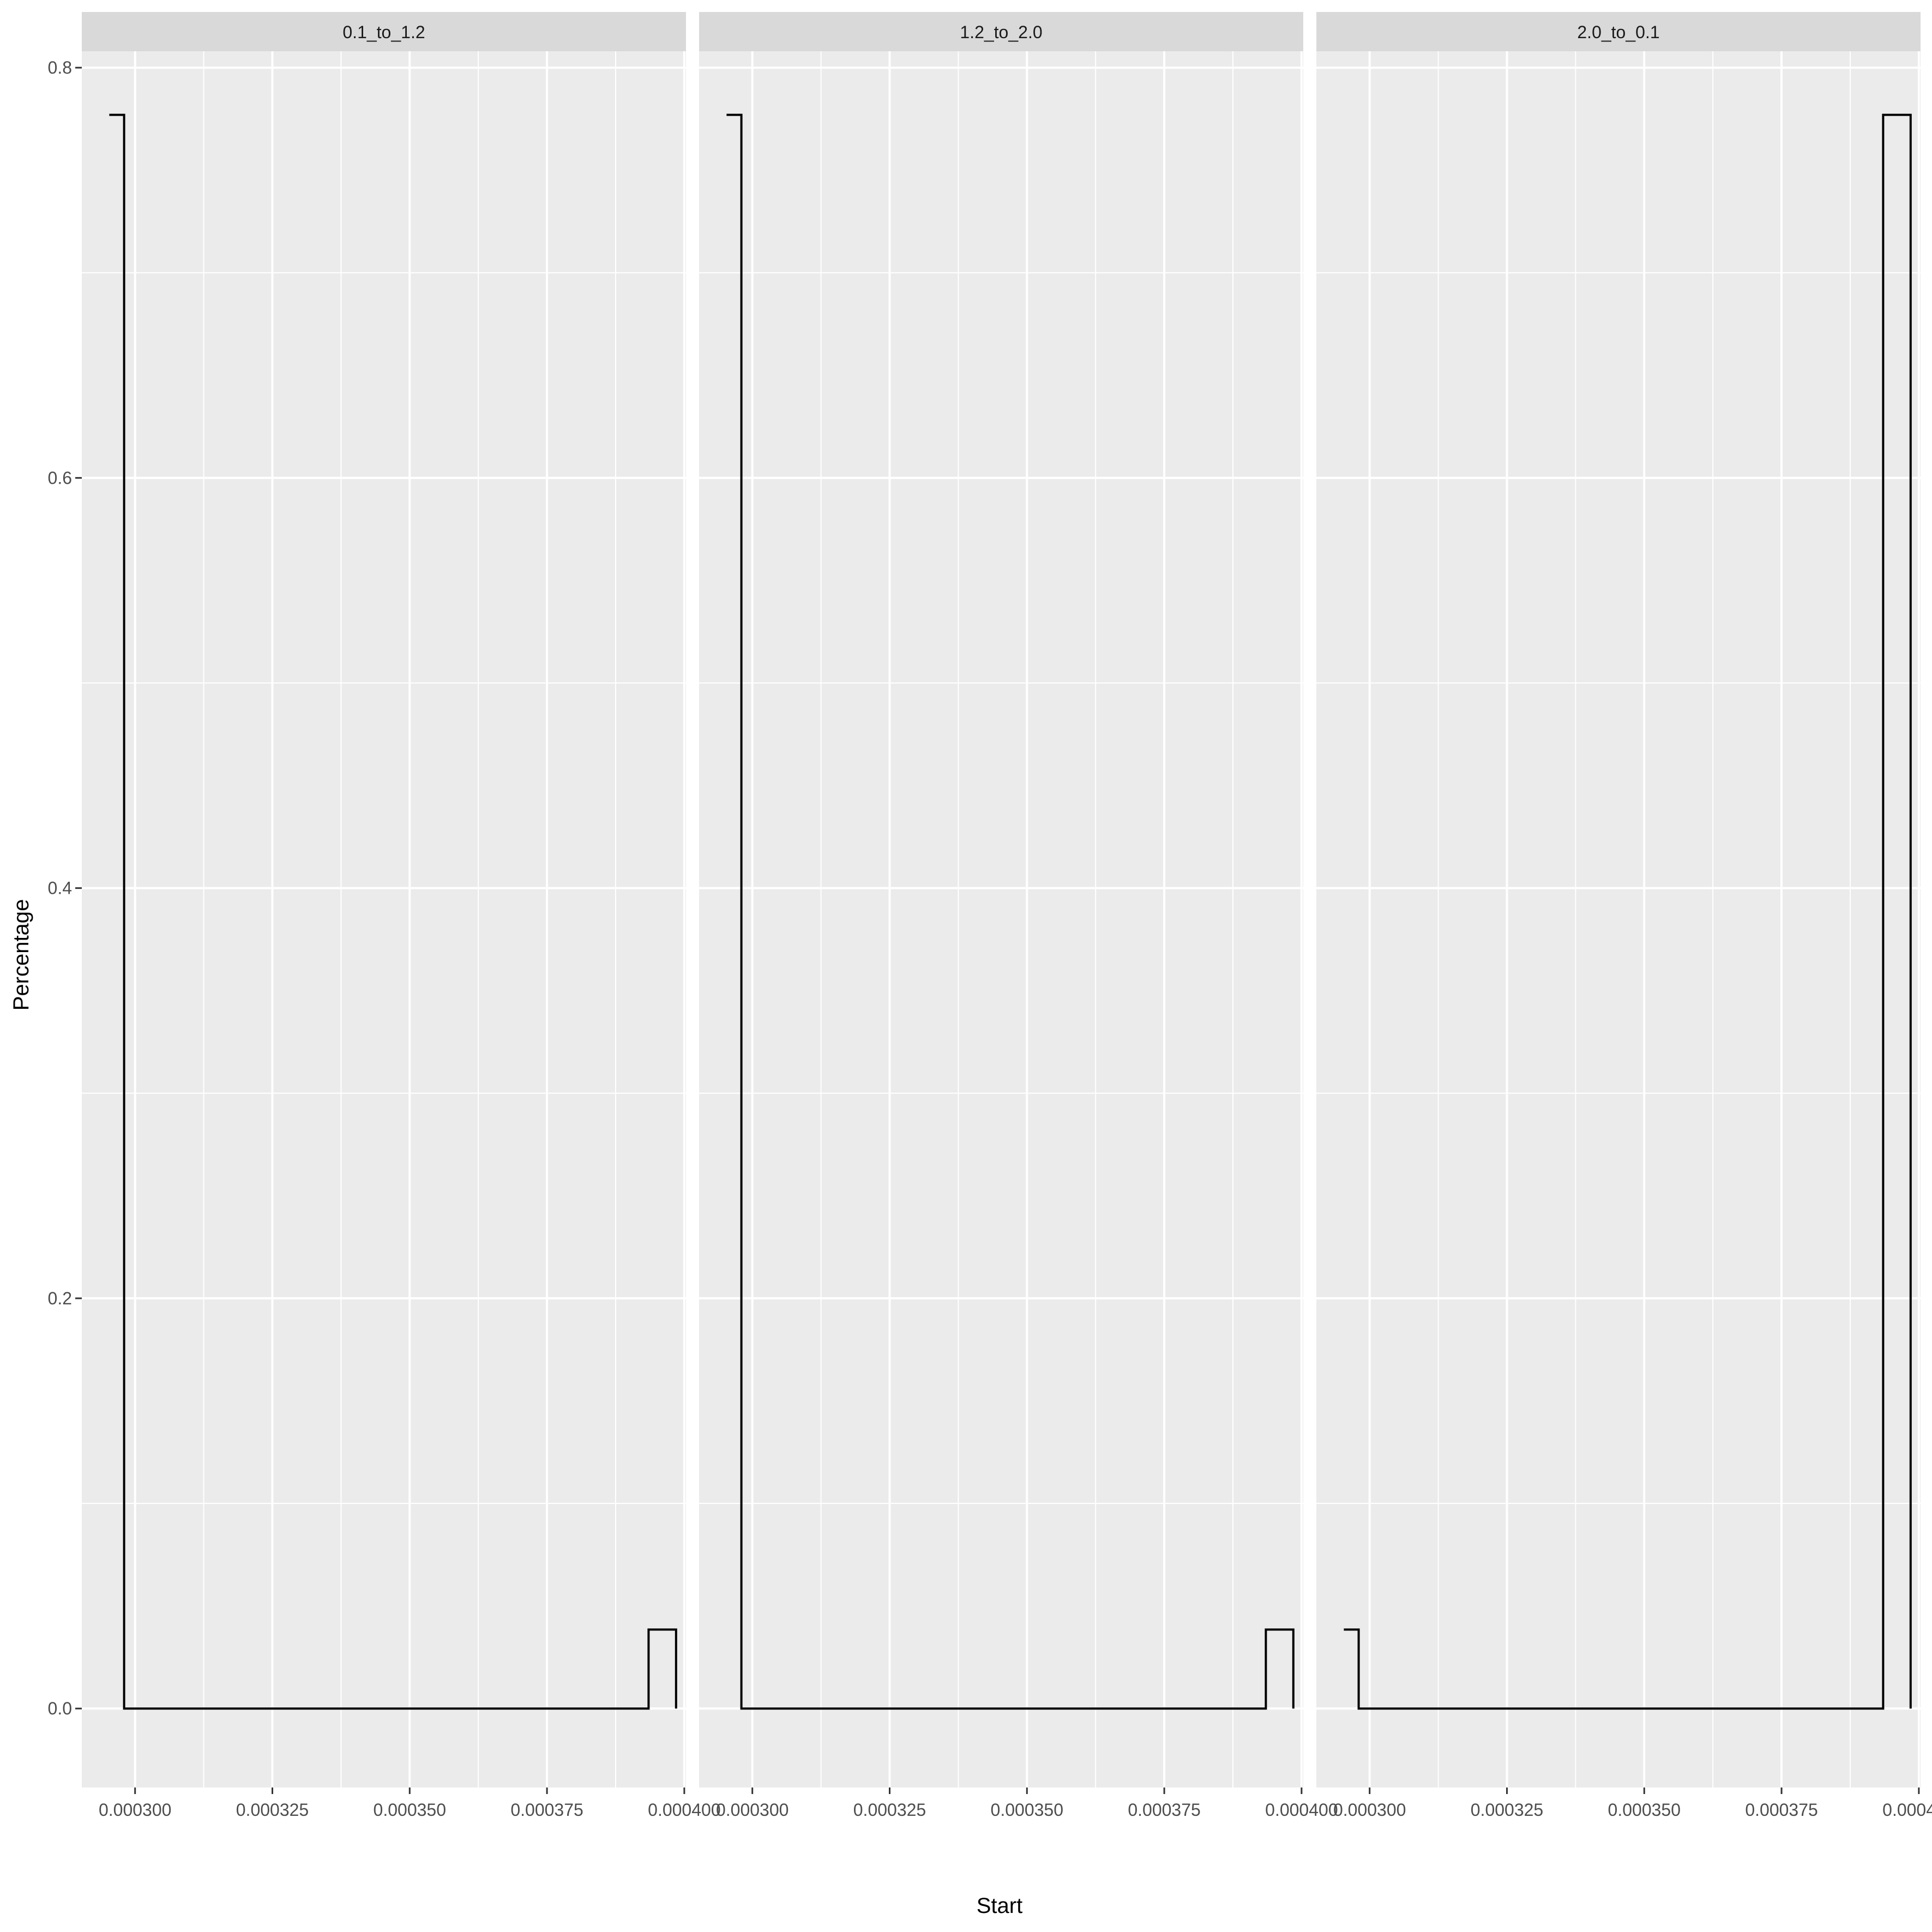 The image size is (1932, 1932). Describe the element at coordinates (60, 1708) in the screenshot. I see `y-tick-label: 0.0` at that location.